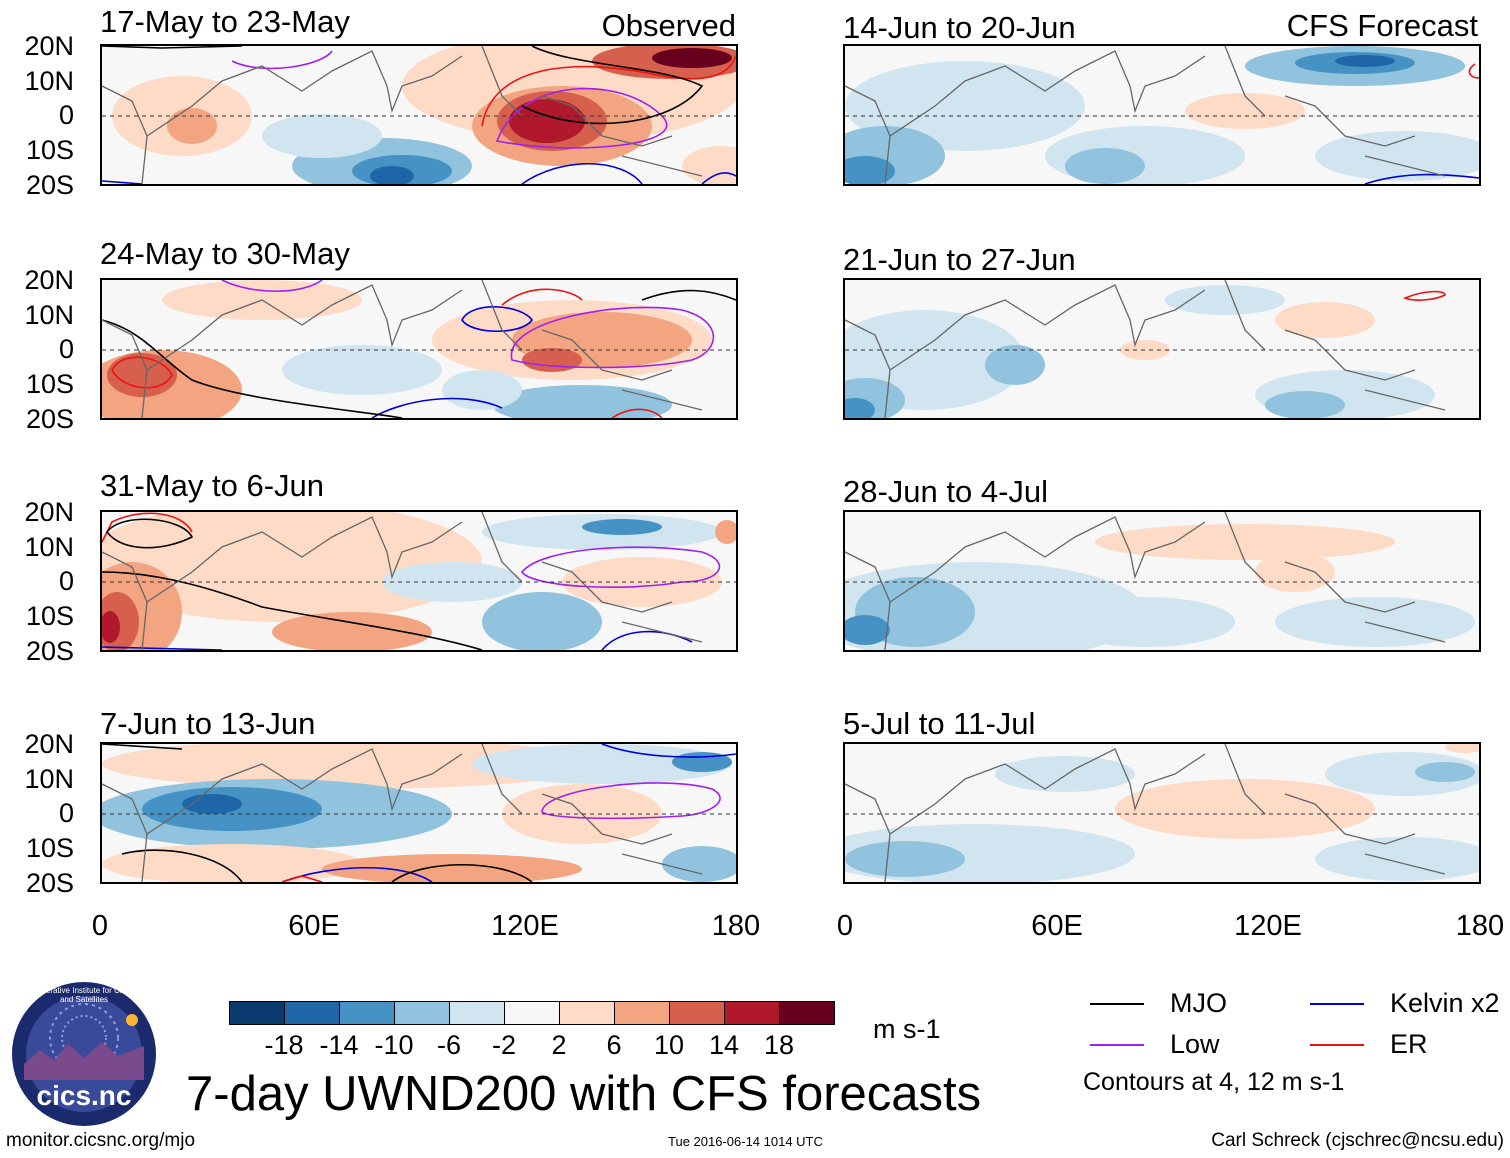 The height and width of the screenshot is (1158, 1510). Describe the element at coordinates (225, 253) in the screenshot. I see `panel-date-obs-2: 24-May to 30-May` at that location.